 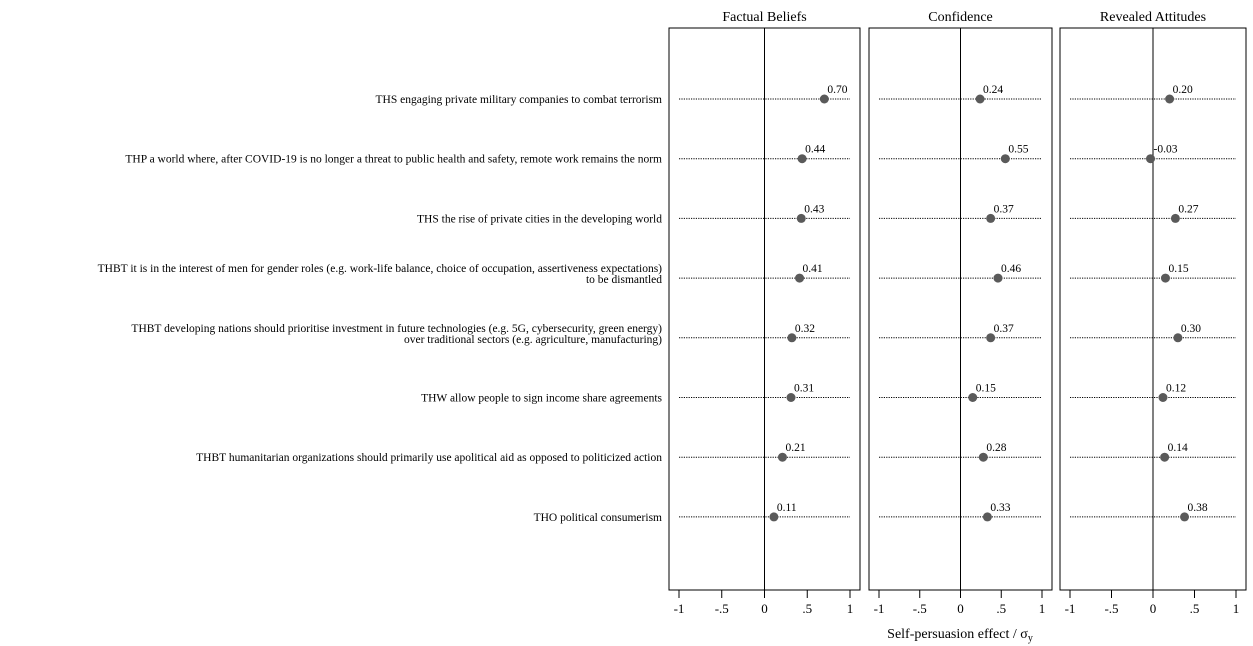 I want to click on value-label: 0.41, so click(x=813, y=269).